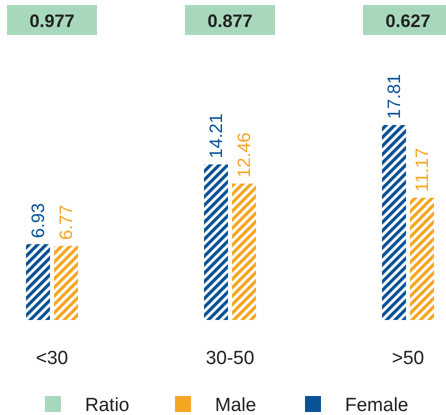 This screenshot has height=415, width=446. Describe the element at coordinates (66, 222) in the screenshot. I see `data-label: 6.77` at that location.